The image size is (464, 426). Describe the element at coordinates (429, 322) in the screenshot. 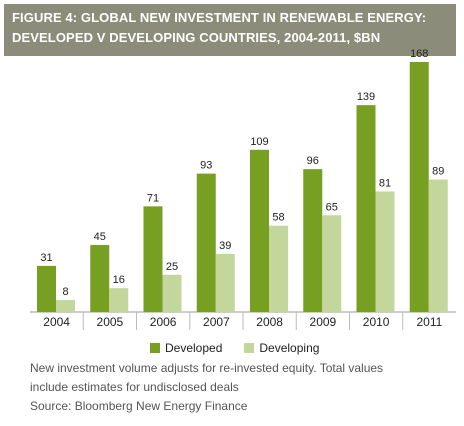

I see `x-tick-label-2011: 2011` at that location.